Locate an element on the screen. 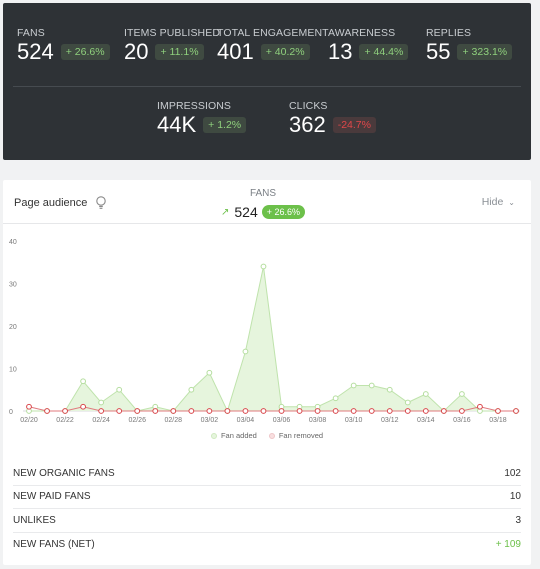 This screenshot has width=540, height=569. stat-label: AWARENESS is located at coordinates (362, 33).